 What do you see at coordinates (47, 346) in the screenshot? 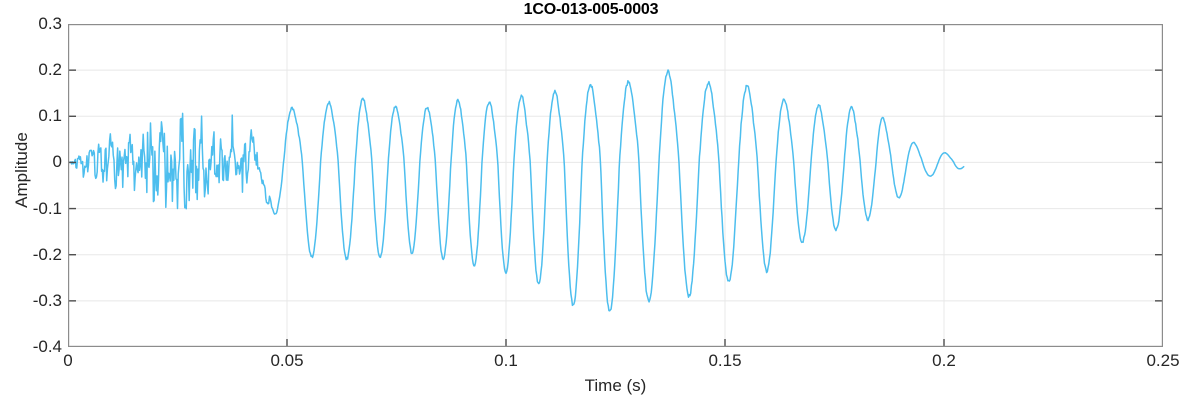
I see `y-tick-label: -0.4` at bounding box center [47, 346].